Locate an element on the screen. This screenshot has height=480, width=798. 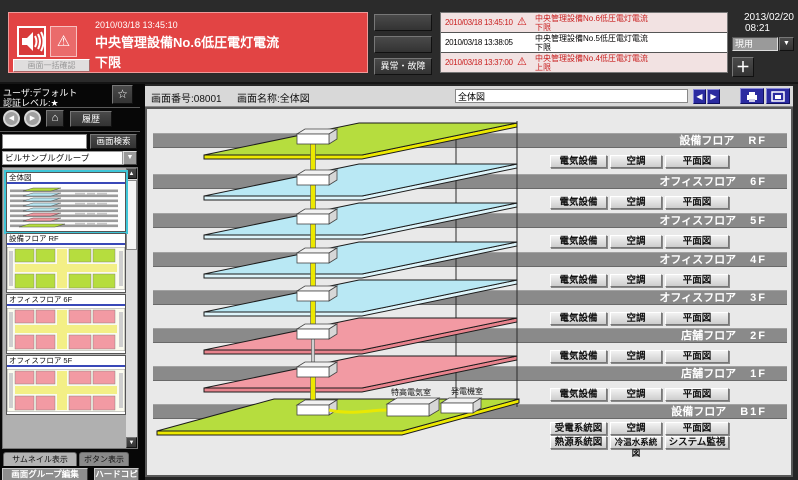
divider is located at coordinates (70, 131).